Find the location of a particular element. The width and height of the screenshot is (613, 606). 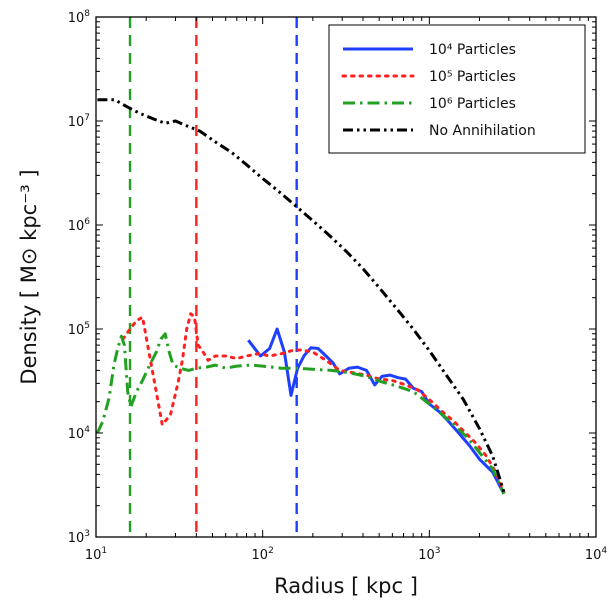

legend-box is located at coordinates (457, 89).